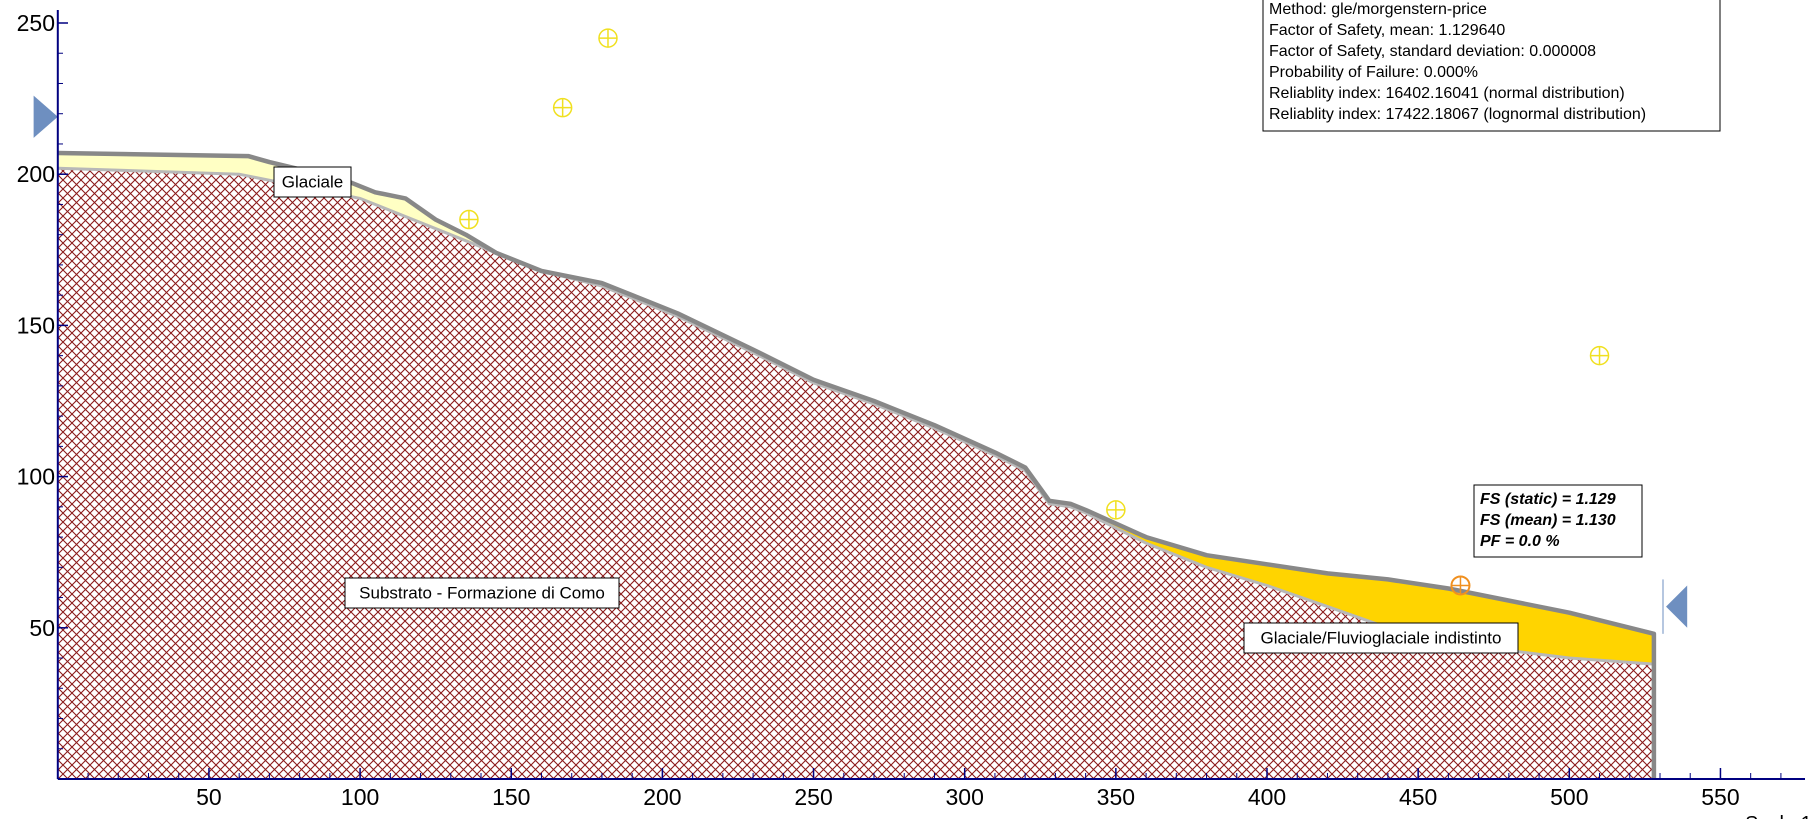 This screenshot has width=1820, height=819. Describe the element at coordinates (360, 797) in the screenshot. I see `x-tick-label: 100` at that location.